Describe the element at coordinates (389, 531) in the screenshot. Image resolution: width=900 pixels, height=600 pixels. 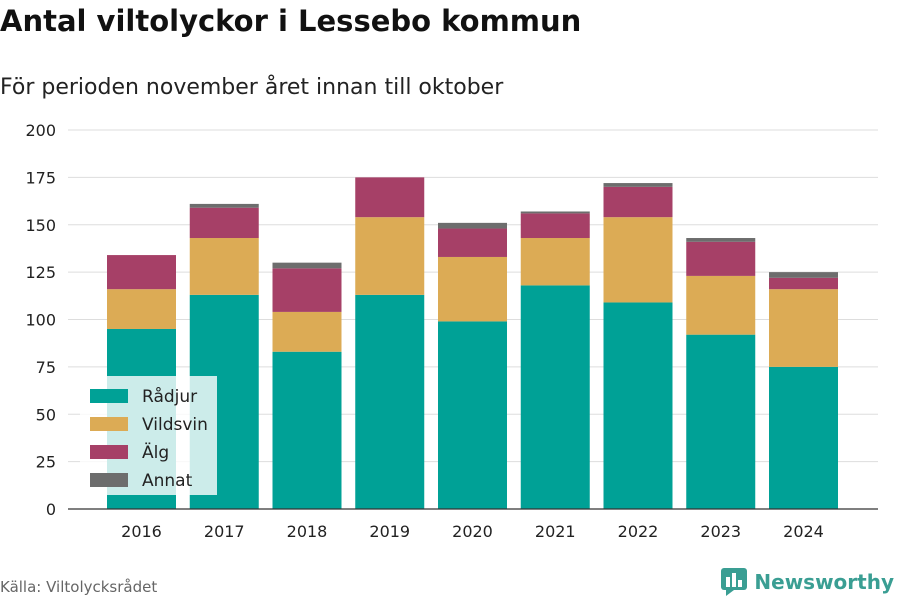
I see `x-tick-label: 2019` at that location.